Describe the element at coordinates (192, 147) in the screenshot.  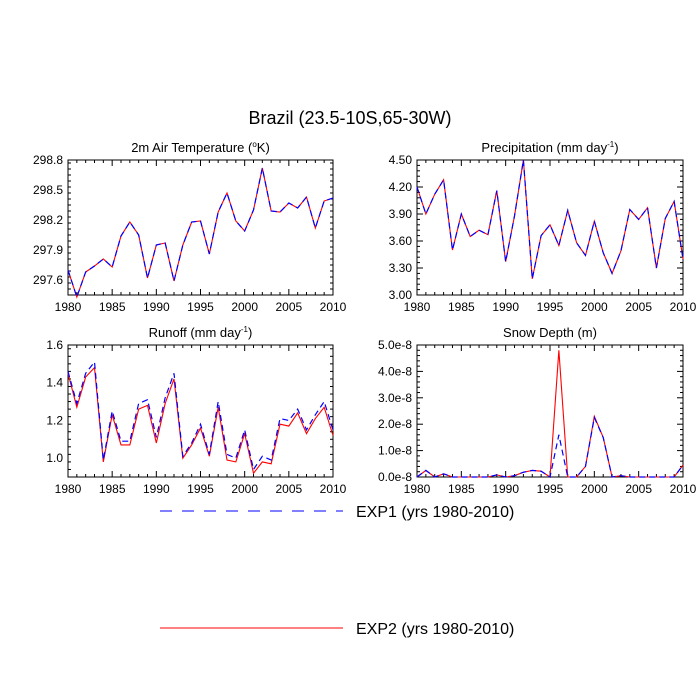
I see `panel-title-main: 2m Air Temperature (` at that location.